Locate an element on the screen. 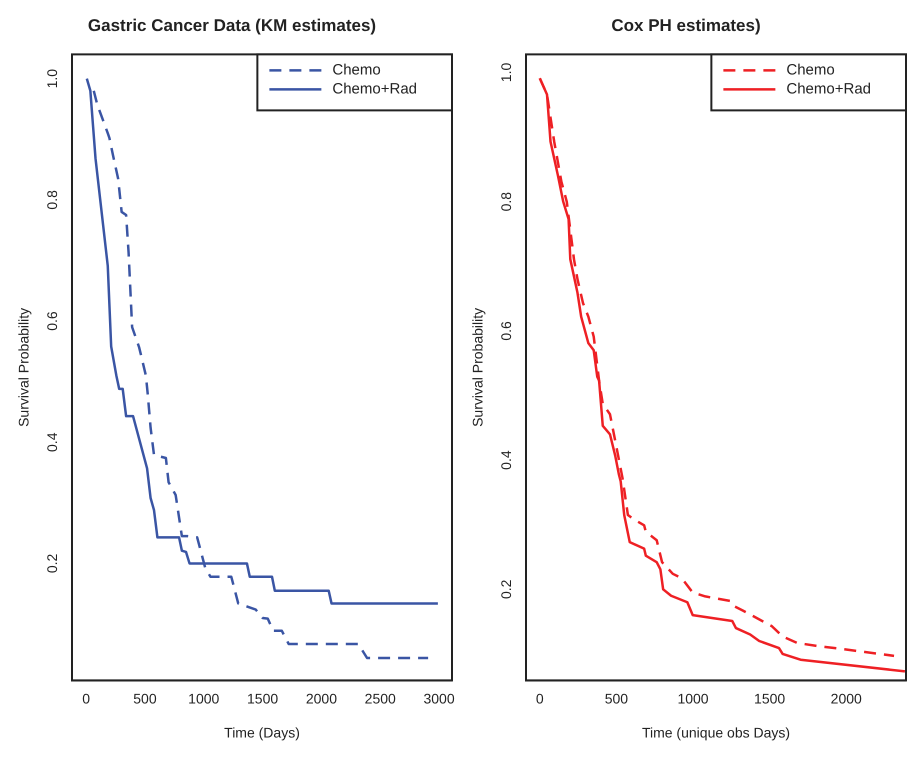  chart-title: Gastric Cancer Data (KM estimates) is located at coordinates (232, 25).